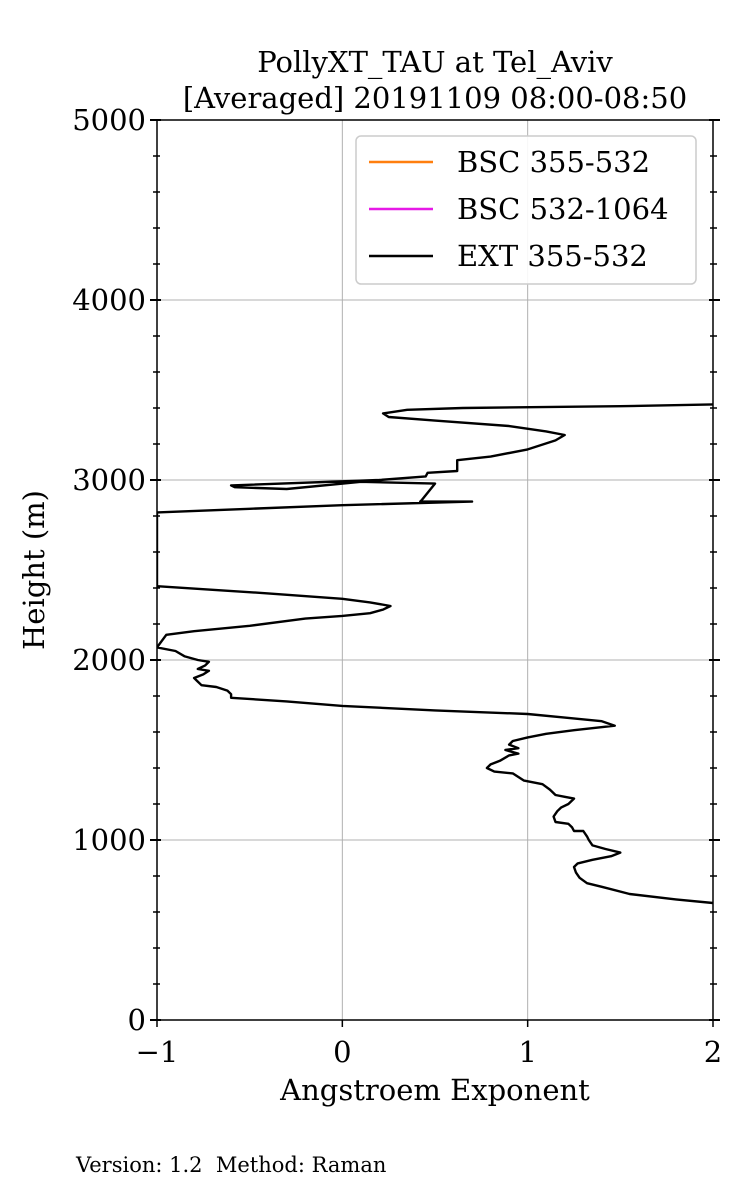 Image resolution: width=750 pixels, height=1200 pixels. I want to click on x-tick-label: 2, so click(713, 1052).